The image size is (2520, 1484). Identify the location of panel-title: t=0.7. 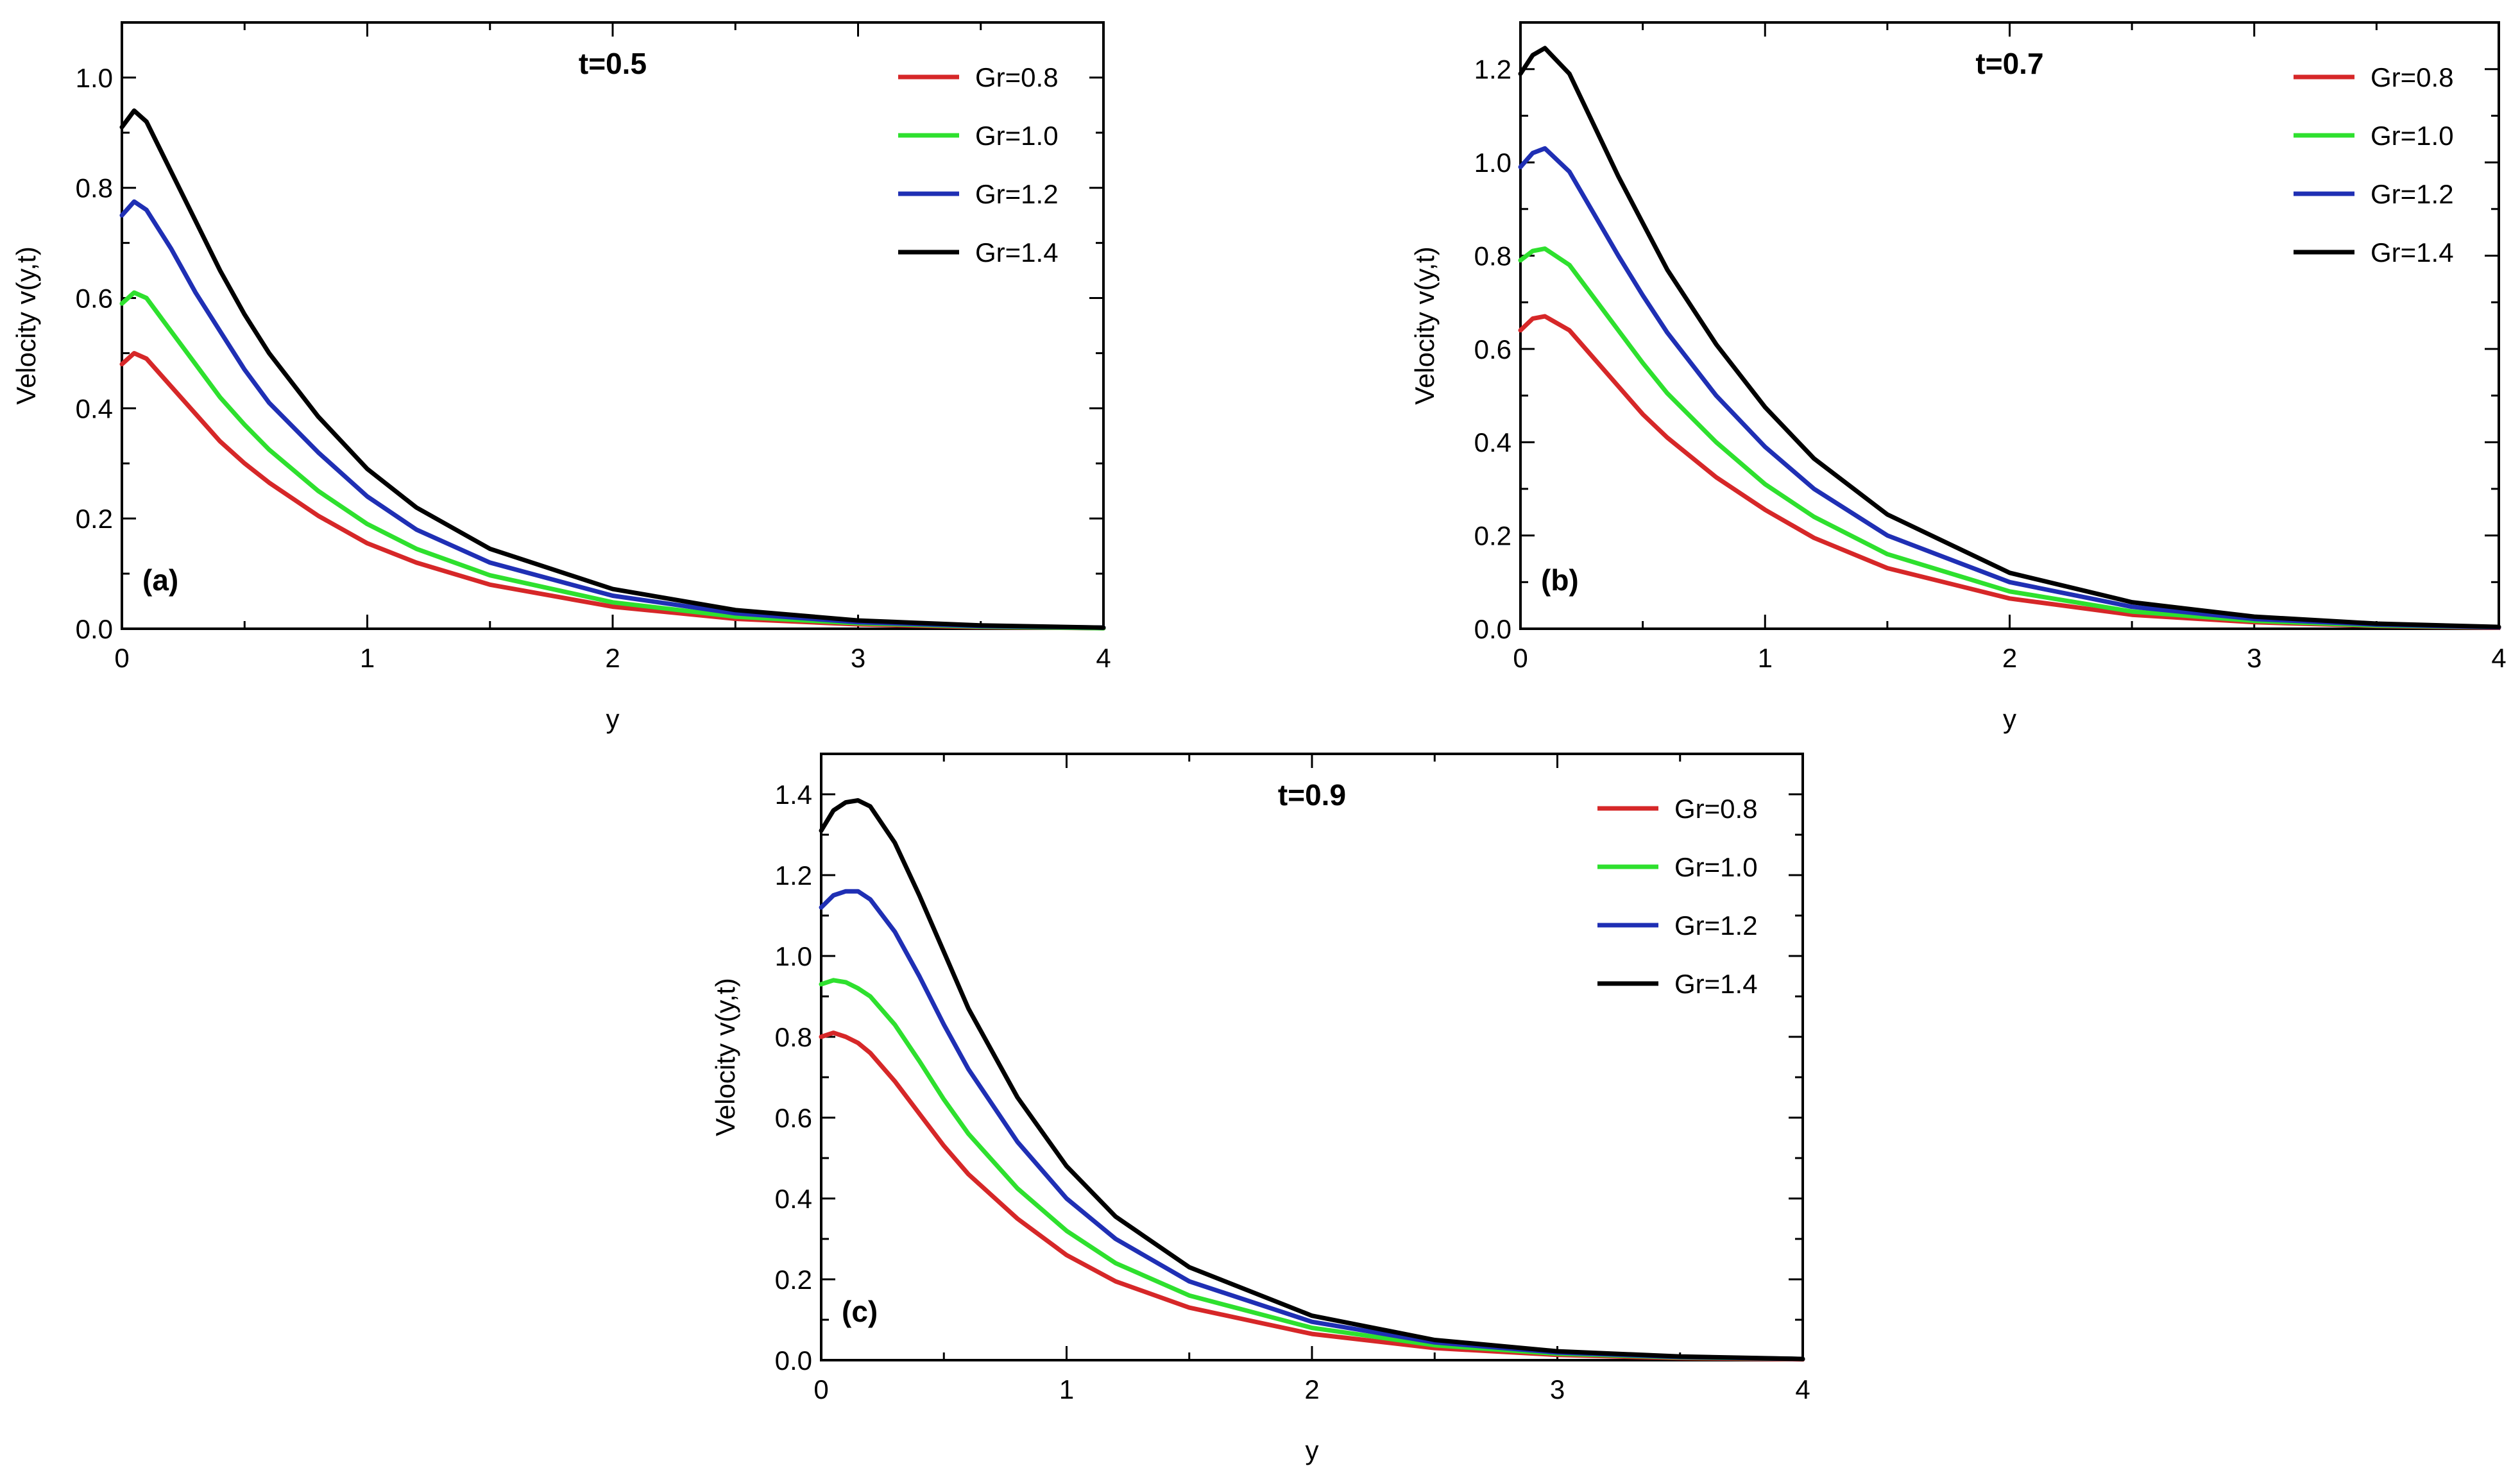
(2009, 64).